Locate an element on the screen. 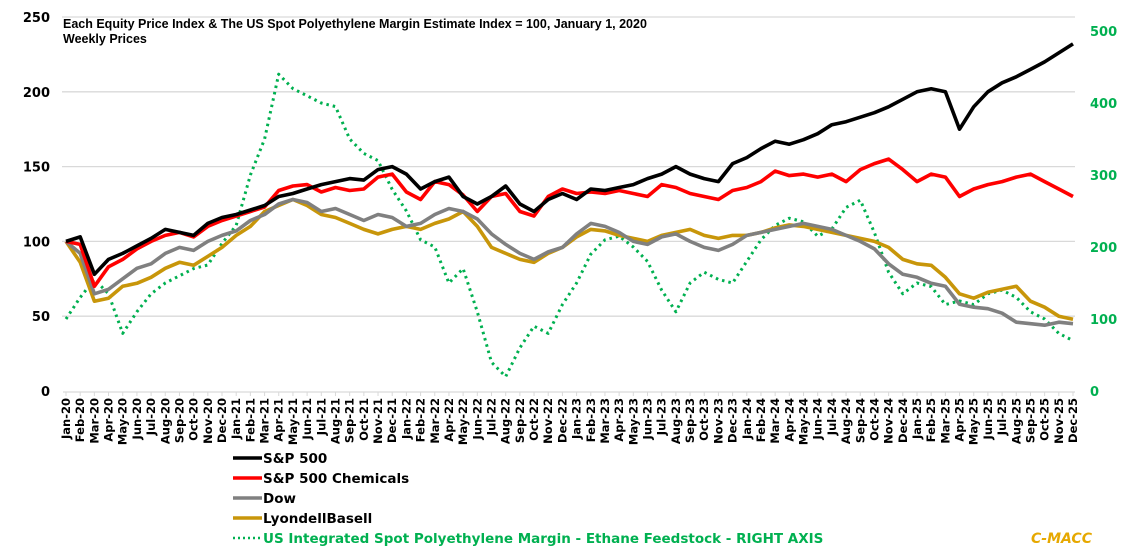 Image resolution: width=1127 pixels, height=559 pixels. left-y-axis: 0 50 100 150 200 250 is located at coordinates (36, 205).